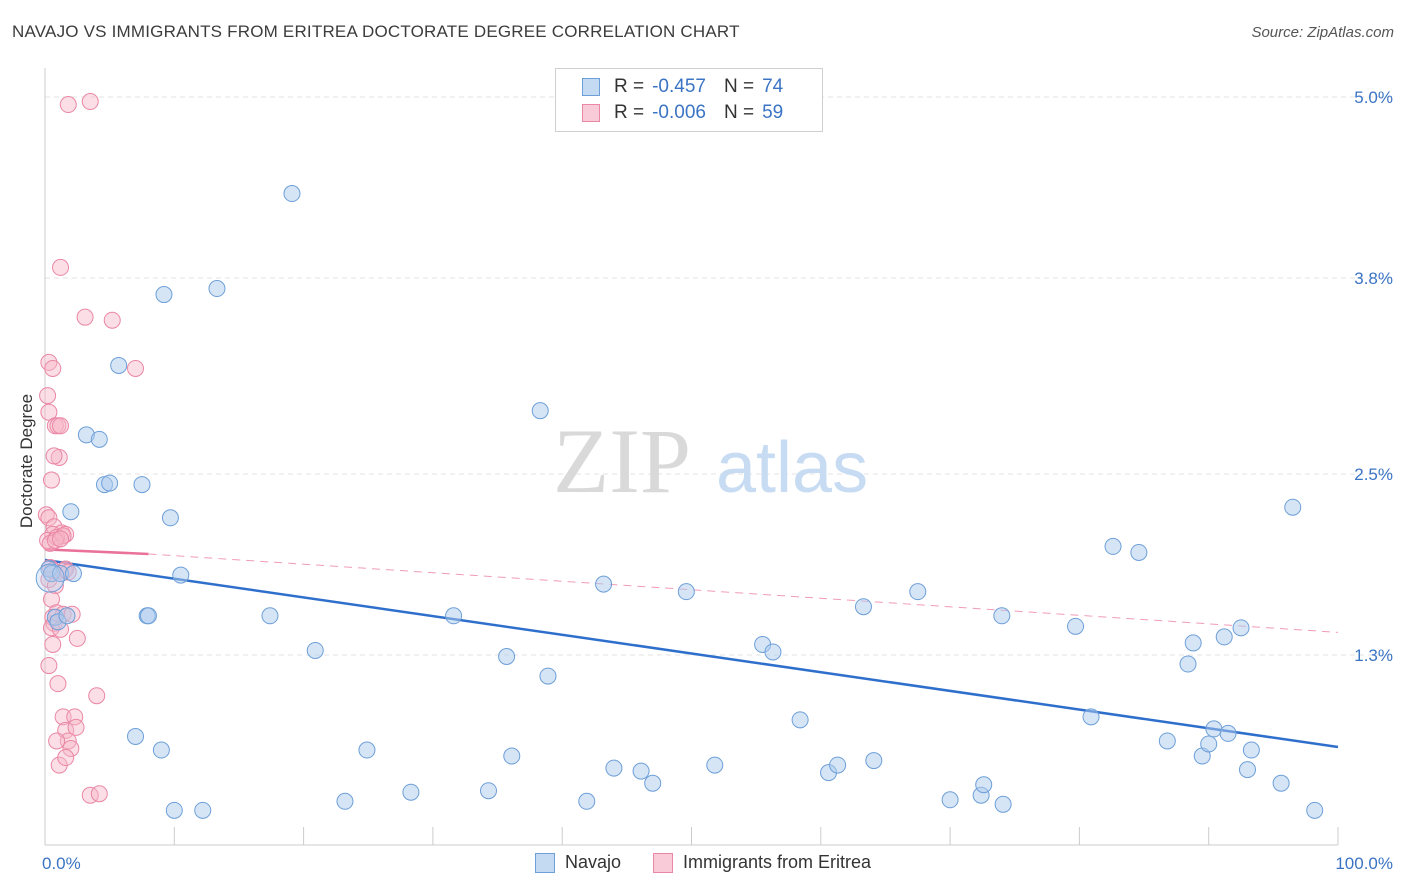 The height and width of the screenshot is (892, 1406). Describe the element at coordinates (622, 461) in the screenshot. I see `watermark-zip: ZIP` at that location.